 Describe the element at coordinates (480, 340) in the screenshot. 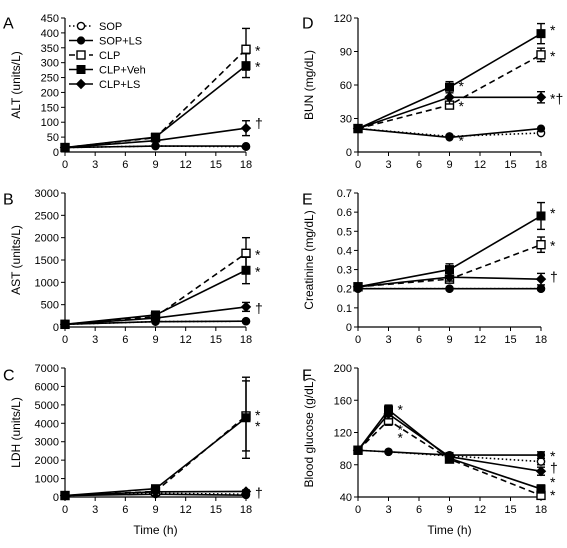

I see `x-tick-label: 12` at that location.